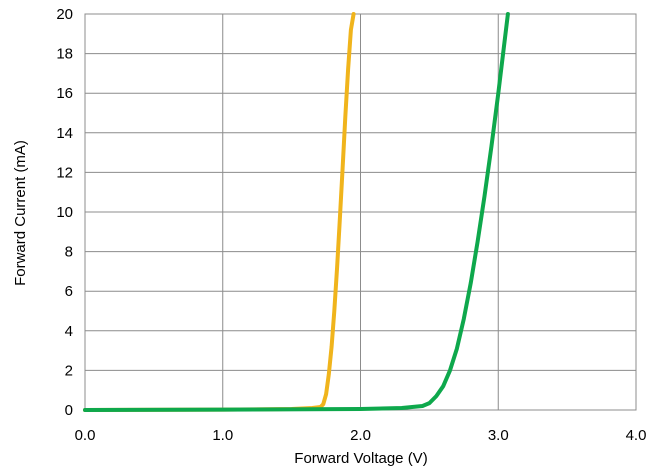  Describe the element at coordinates (222, 435) in the screenshot. I see `x-tick-label: 1.0` at that location.